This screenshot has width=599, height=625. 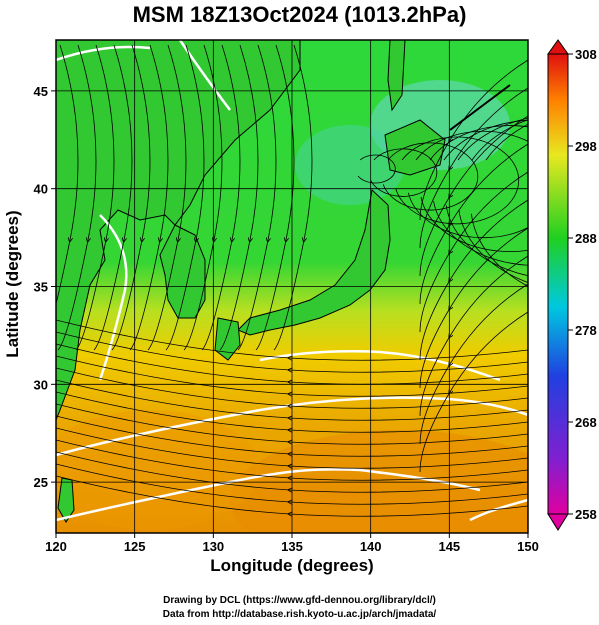 What do you see at coordinates (41, 287) in the screenshot?
I see `y-tick-label: 35` at bounding box center [41, 287].